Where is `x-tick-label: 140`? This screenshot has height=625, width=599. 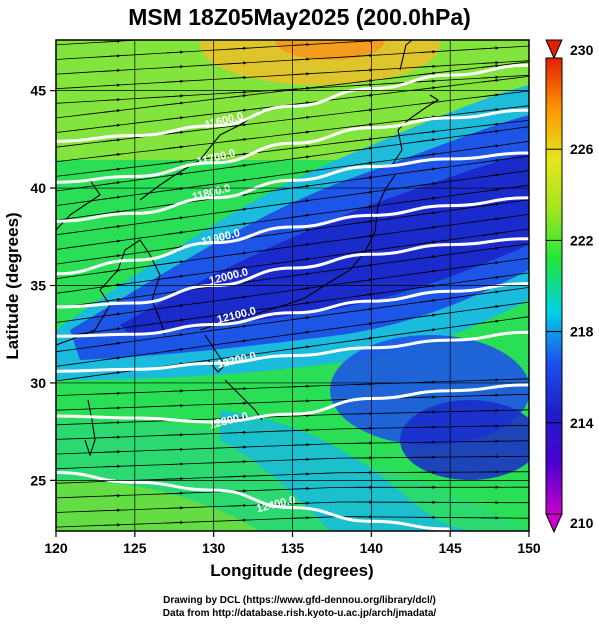 x-tick-label: 140 is located at coordinates (372, 548).